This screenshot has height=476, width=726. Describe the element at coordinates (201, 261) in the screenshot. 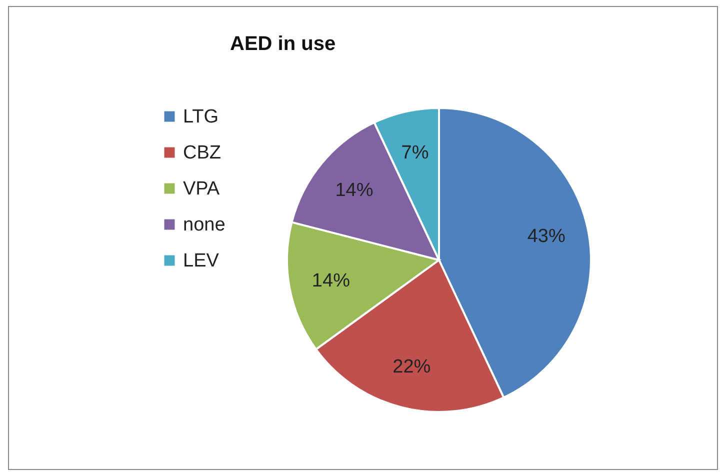

I see `legend-label: LEV` at that location.